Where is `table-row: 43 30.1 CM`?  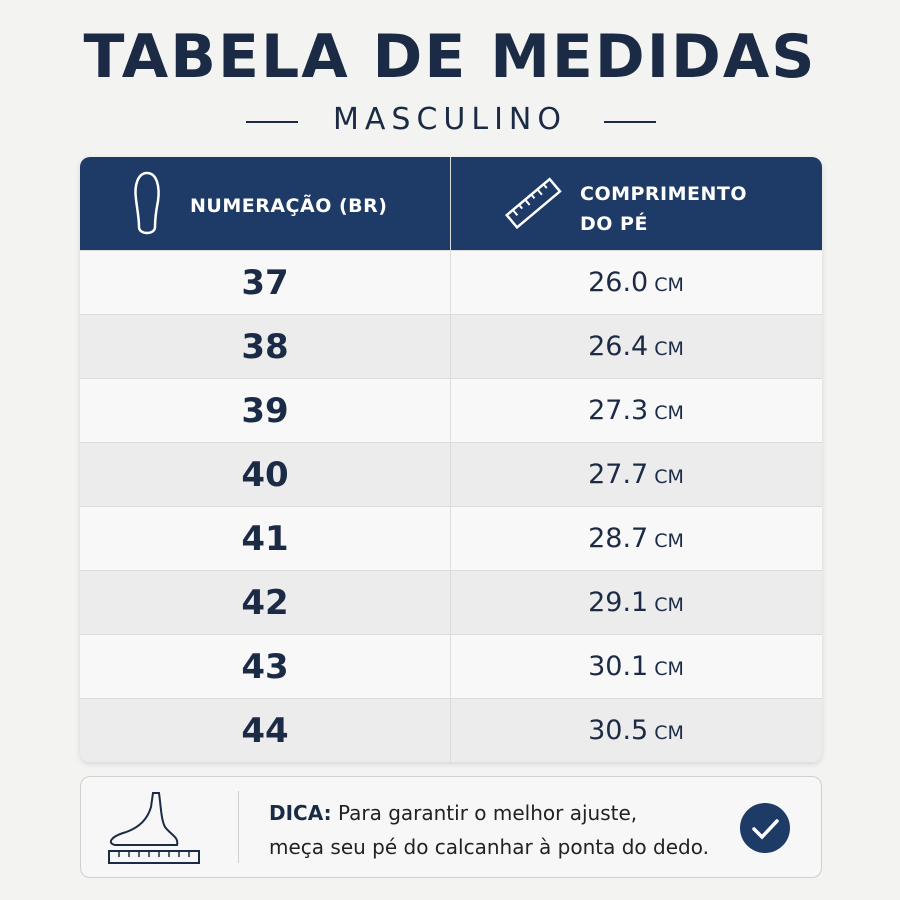 table-row: 43 30.1 CM is located at coordinates (451, 666).